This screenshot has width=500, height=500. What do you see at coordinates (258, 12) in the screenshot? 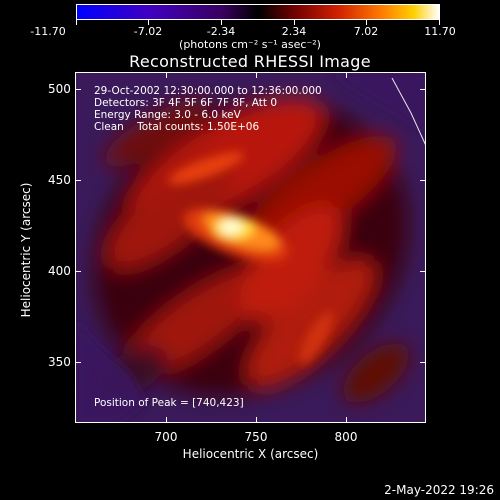
I see `colorbar` at bounding box center [258, 12].